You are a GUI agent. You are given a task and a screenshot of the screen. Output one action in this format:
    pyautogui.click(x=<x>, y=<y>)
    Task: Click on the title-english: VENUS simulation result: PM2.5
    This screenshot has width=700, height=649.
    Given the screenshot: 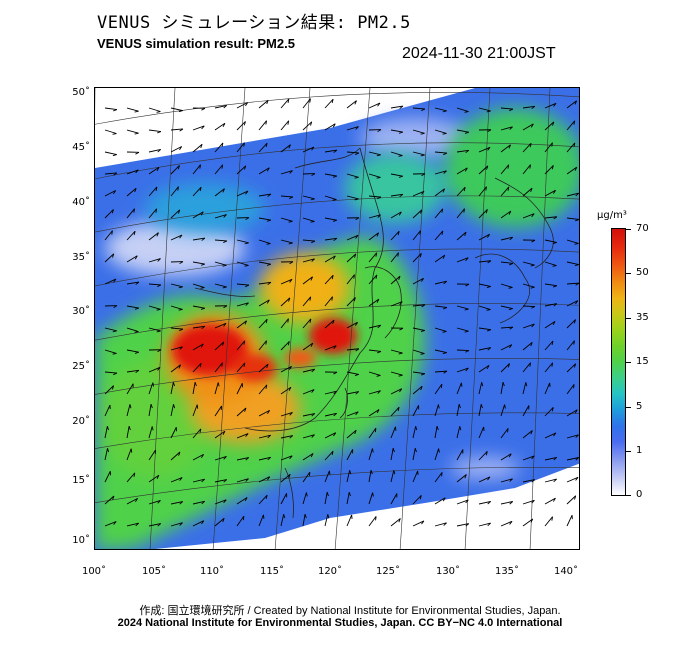 What is the action you would take?
    pyautogui.click(x=196, y=43)
    